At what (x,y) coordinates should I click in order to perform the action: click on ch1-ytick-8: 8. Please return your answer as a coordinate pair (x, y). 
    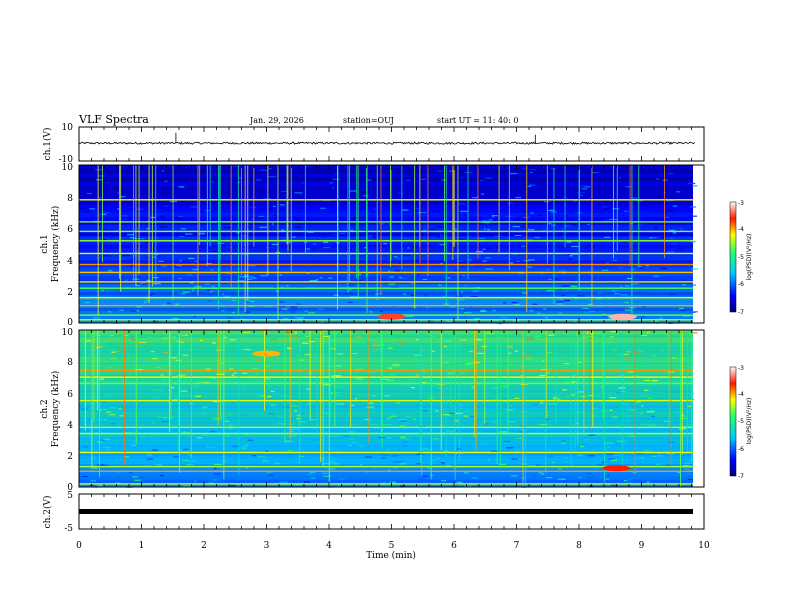
    Looking at the image, I should click on (70, 199).